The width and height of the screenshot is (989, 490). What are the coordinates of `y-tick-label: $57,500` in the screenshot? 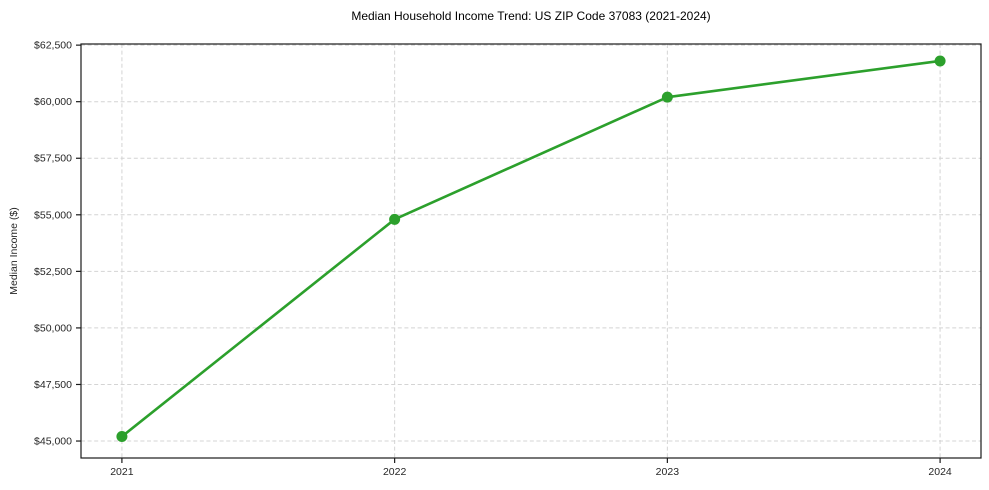 It's located at (53, 159).